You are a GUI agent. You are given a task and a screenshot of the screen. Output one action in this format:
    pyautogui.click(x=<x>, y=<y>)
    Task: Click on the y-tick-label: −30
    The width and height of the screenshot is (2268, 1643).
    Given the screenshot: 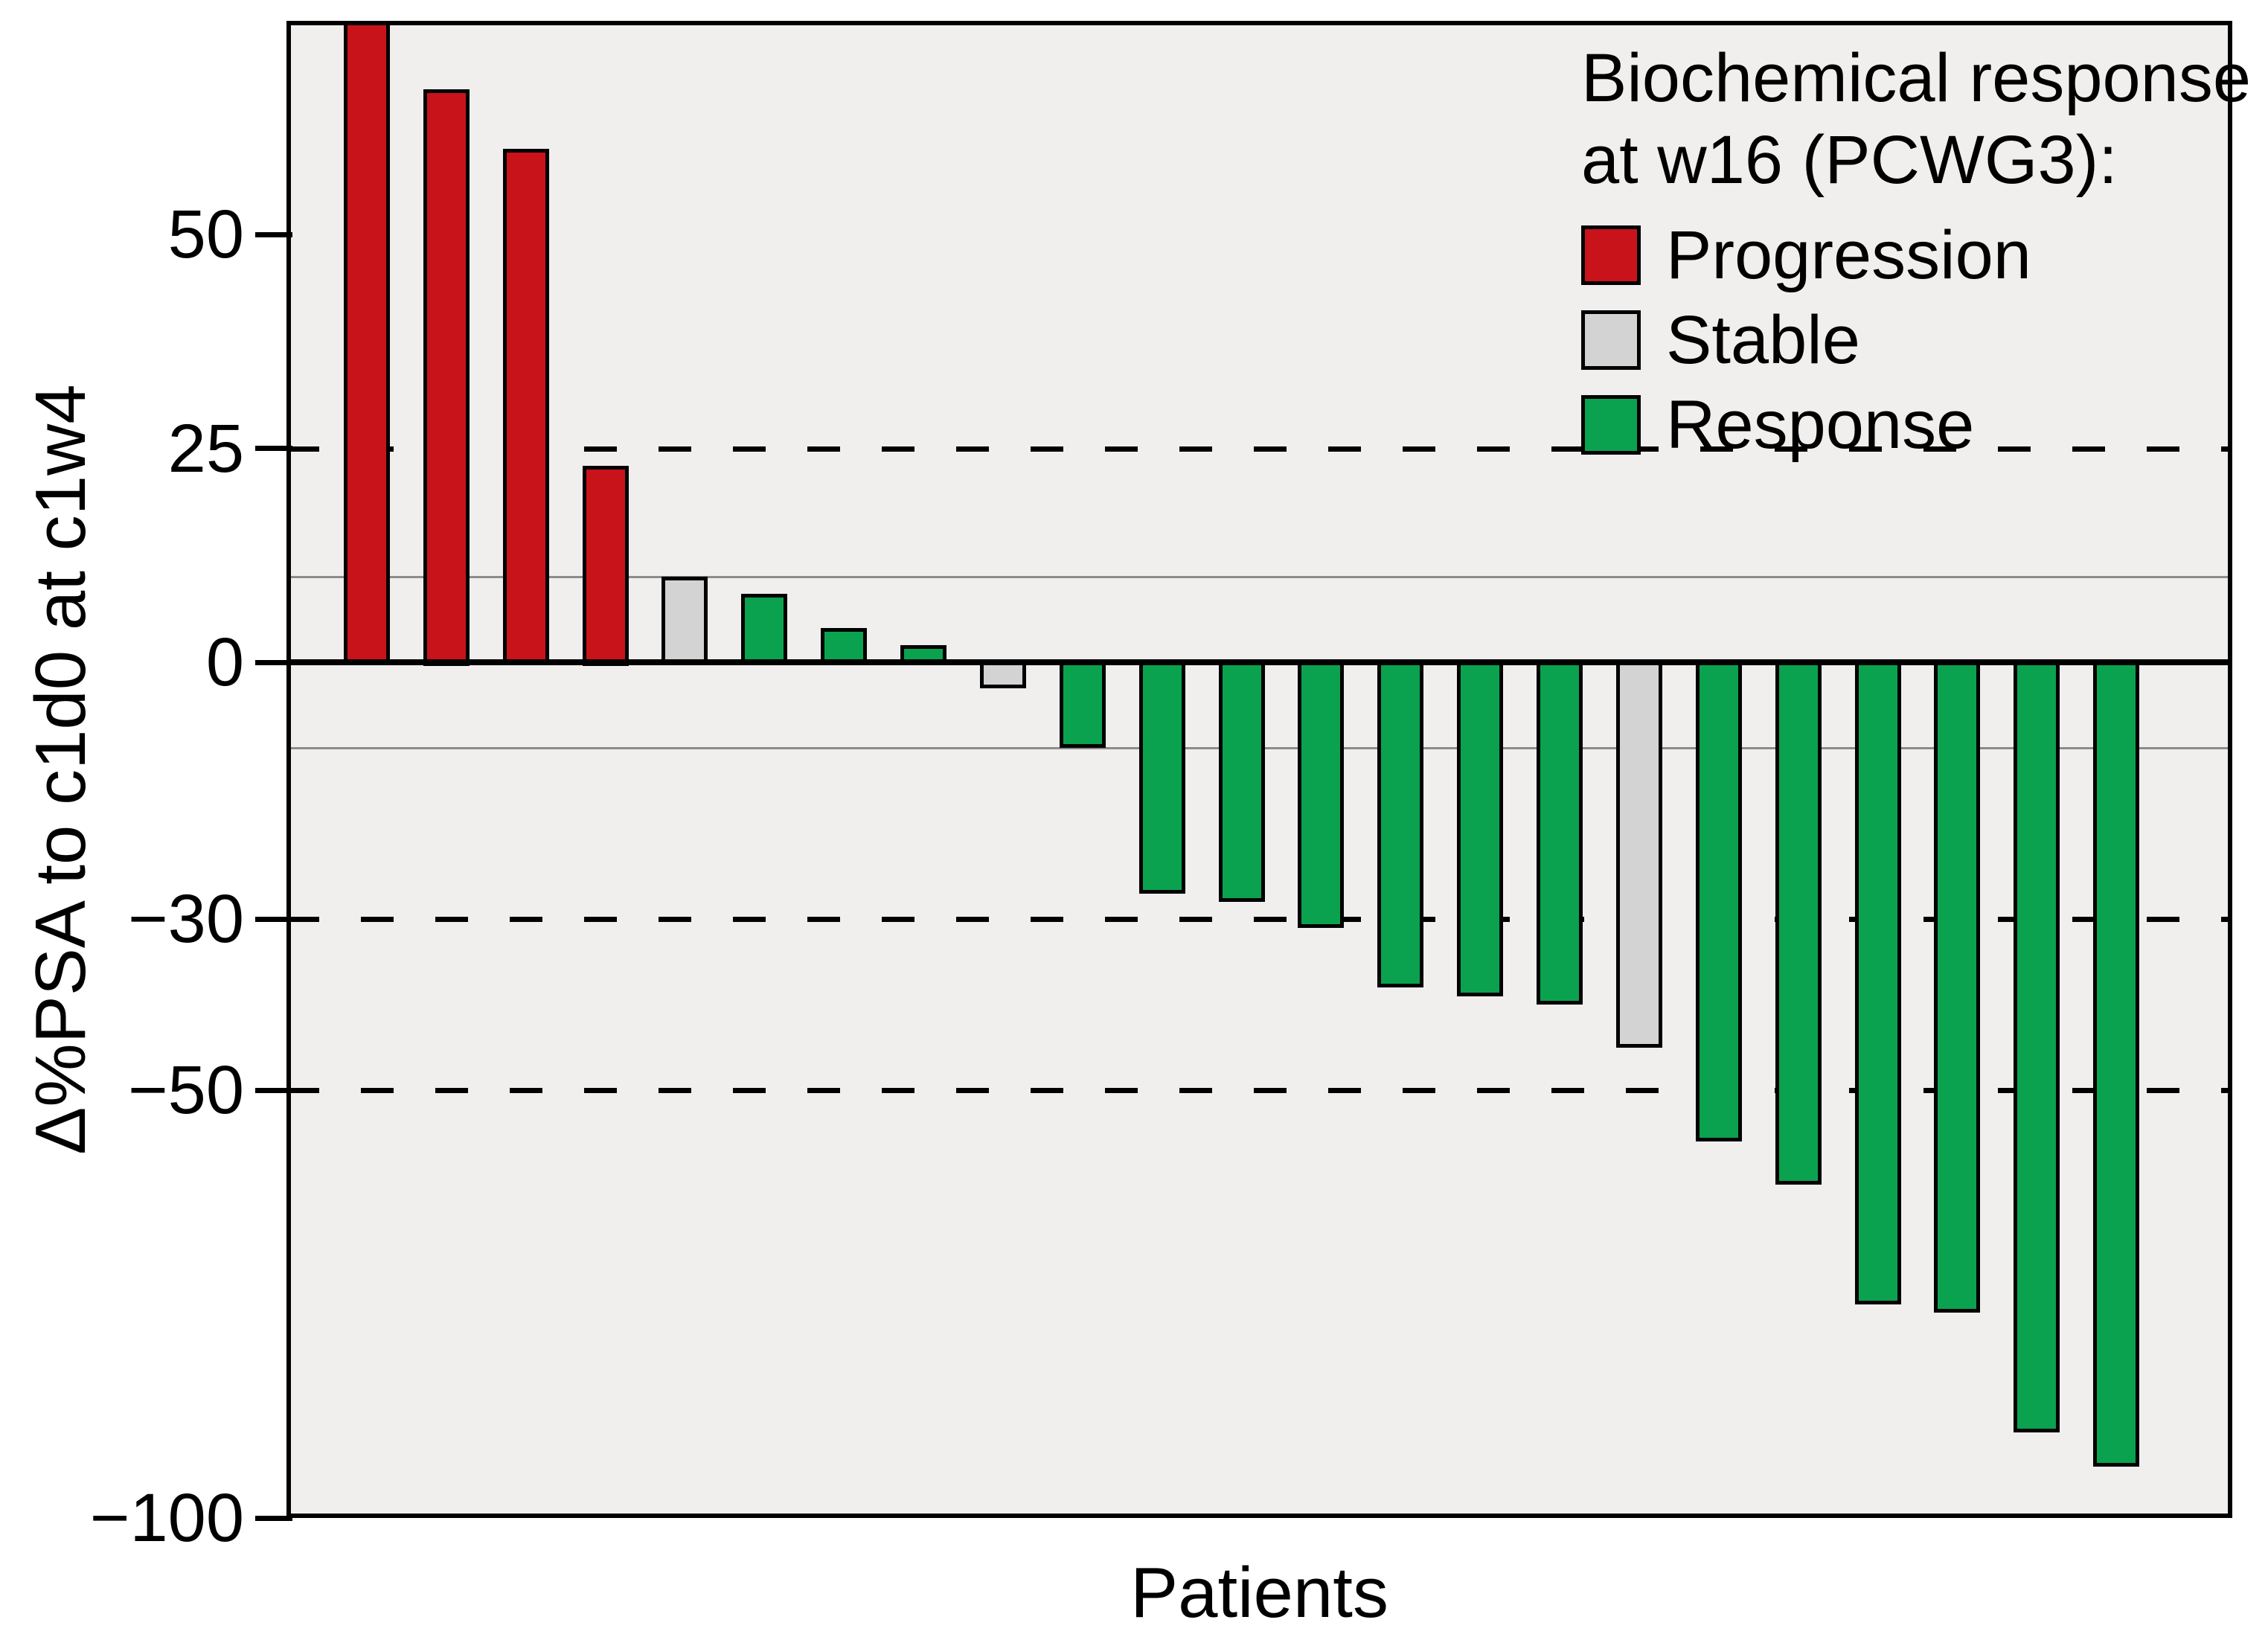 What is the action you would take?
    pyautogui.click(x=185, y=919)
    